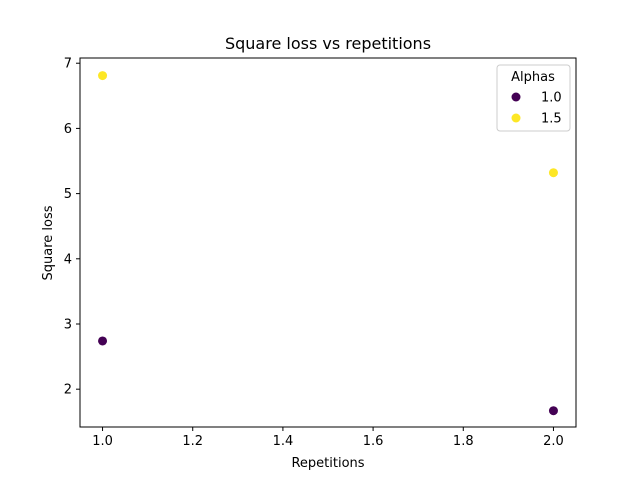  What do you see at coordinates (373, 441) in the screenshot?
I see `x-tick-label: 1.6` at bounding box center [373, 441].